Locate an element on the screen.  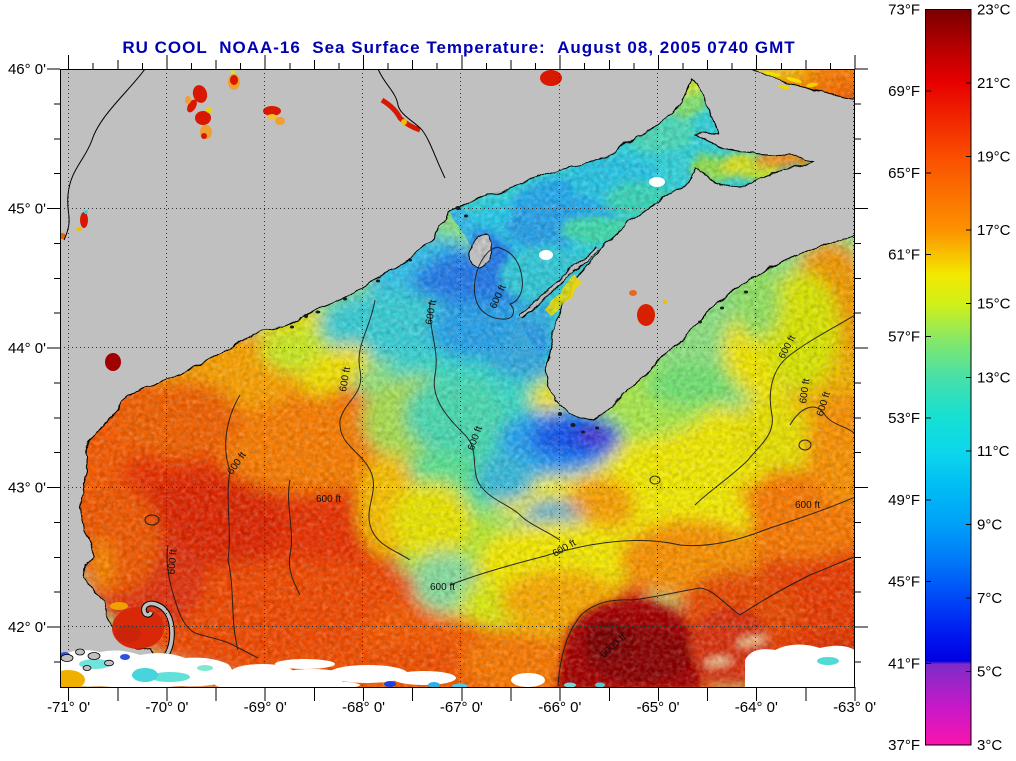
svg-text: -63° 0' is located at coordinates (854, 707).